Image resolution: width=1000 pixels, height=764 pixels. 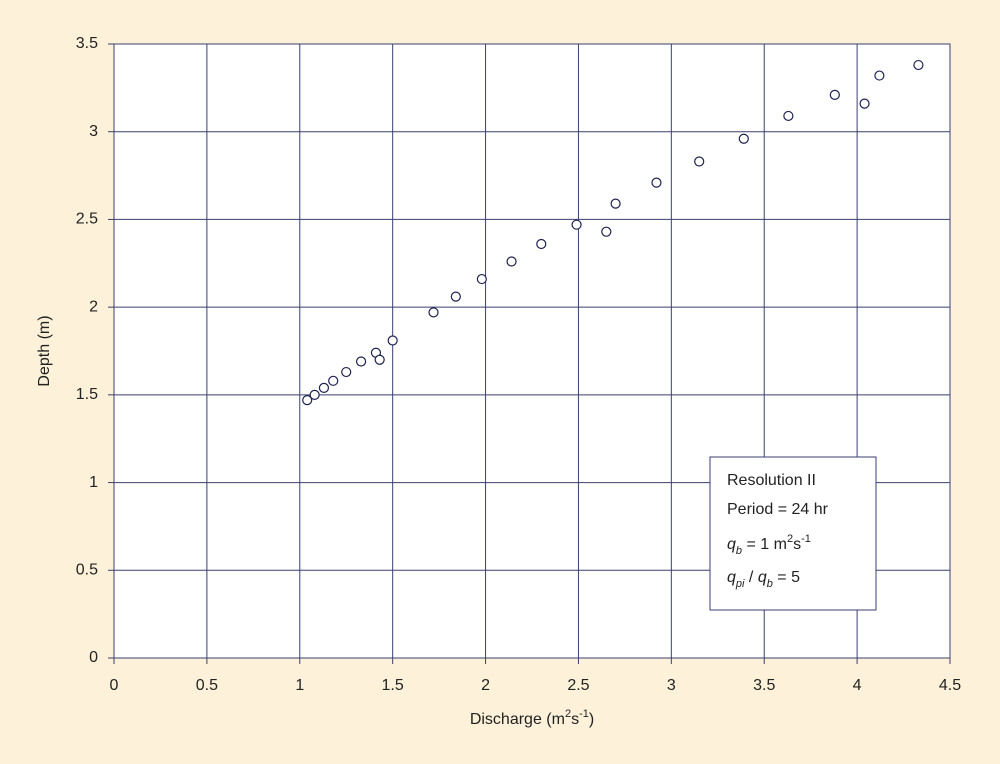 I want to click on x-tick-label: 3.5, so click(x=764, y=685).